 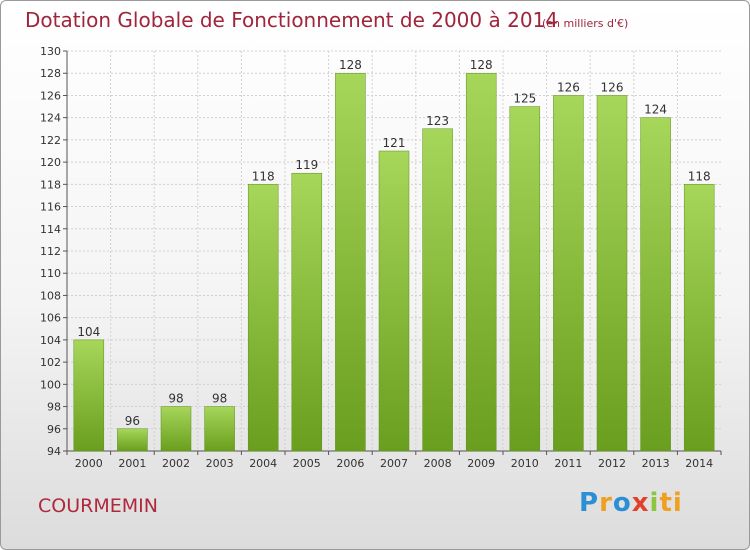 I want to click on data-label-2010: 125, so click(x=524, y=99).